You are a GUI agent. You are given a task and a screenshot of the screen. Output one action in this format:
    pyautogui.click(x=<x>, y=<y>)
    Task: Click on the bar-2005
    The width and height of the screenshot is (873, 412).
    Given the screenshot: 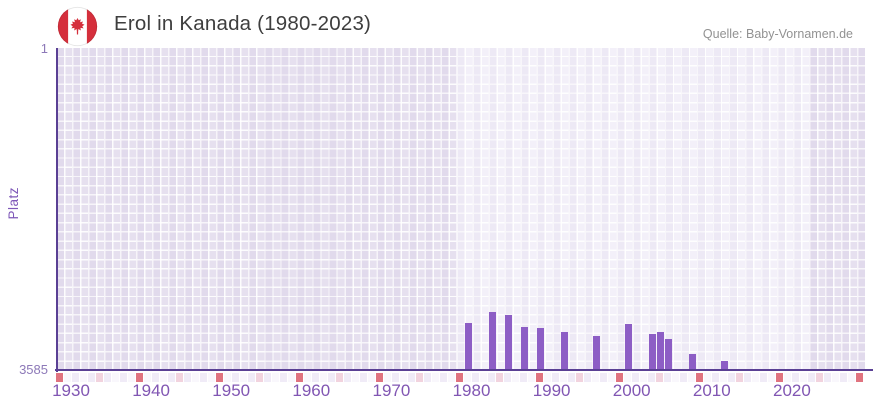 What is the action you would take?
    pyautogui.click(x=669, y=355)
    